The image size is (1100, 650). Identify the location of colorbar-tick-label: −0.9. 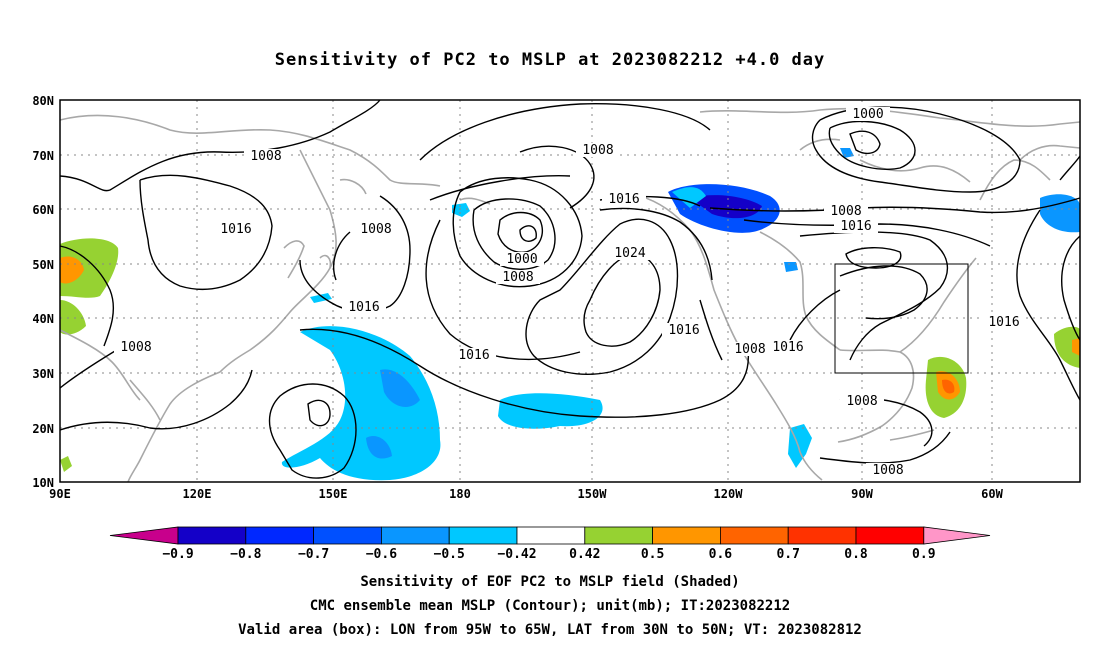
(177, 554).